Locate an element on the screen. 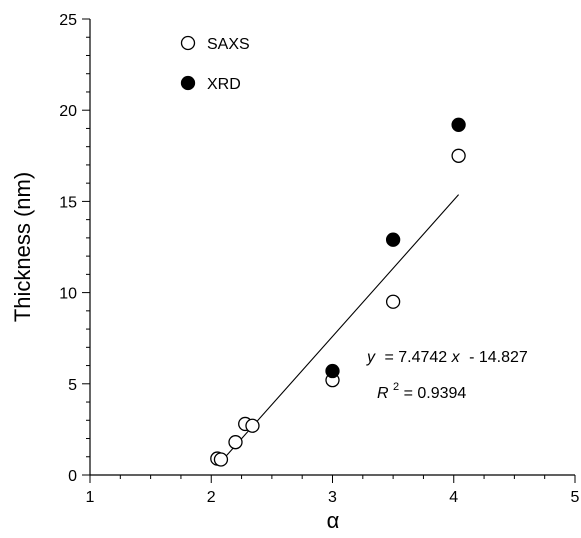 Image resolution: width=581 pixels, height=538 pixels. y-tick-label: 15 is located at coordinates (68, 202).